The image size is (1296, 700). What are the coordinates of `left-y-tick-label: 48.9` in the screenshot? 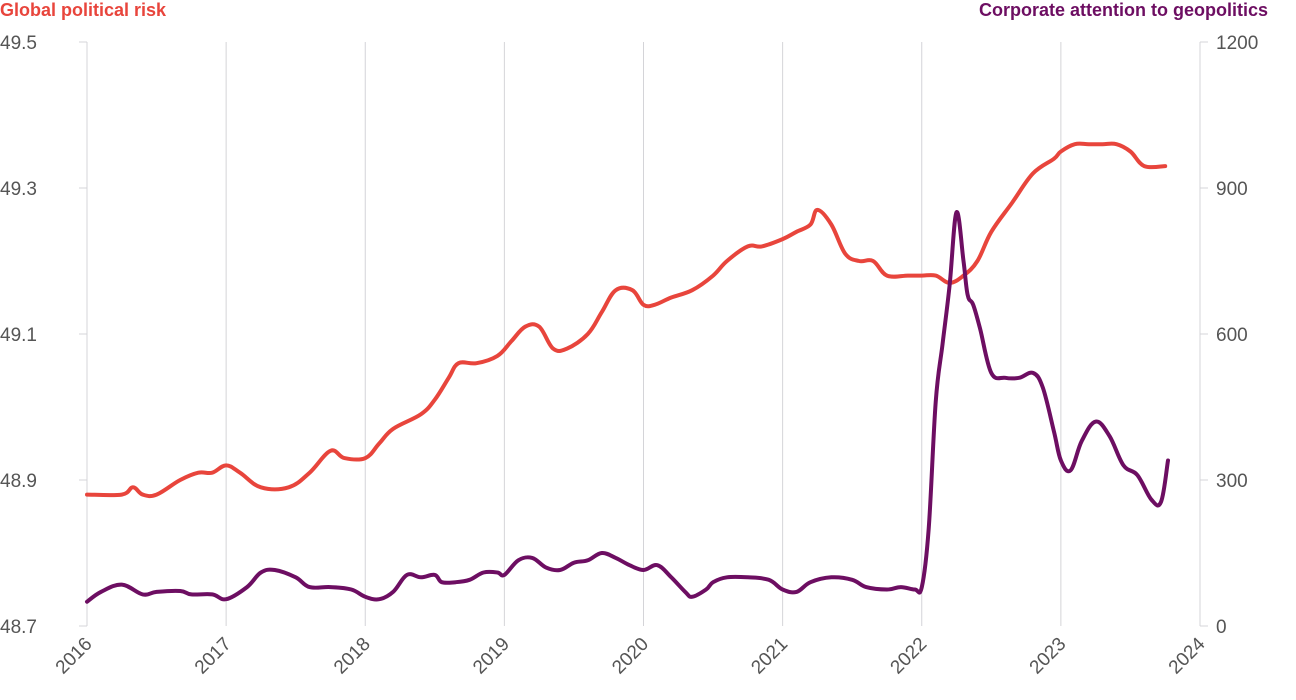 It's located at (18, 481).